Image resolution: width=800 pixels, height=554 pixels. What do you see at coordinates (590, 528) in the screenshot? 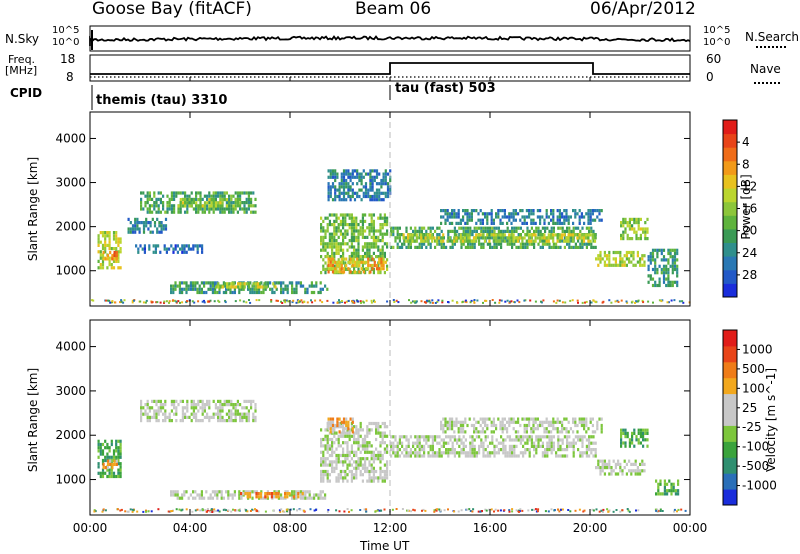
I see `x-tick-label: 20:00` at bounding box center [590, 528].